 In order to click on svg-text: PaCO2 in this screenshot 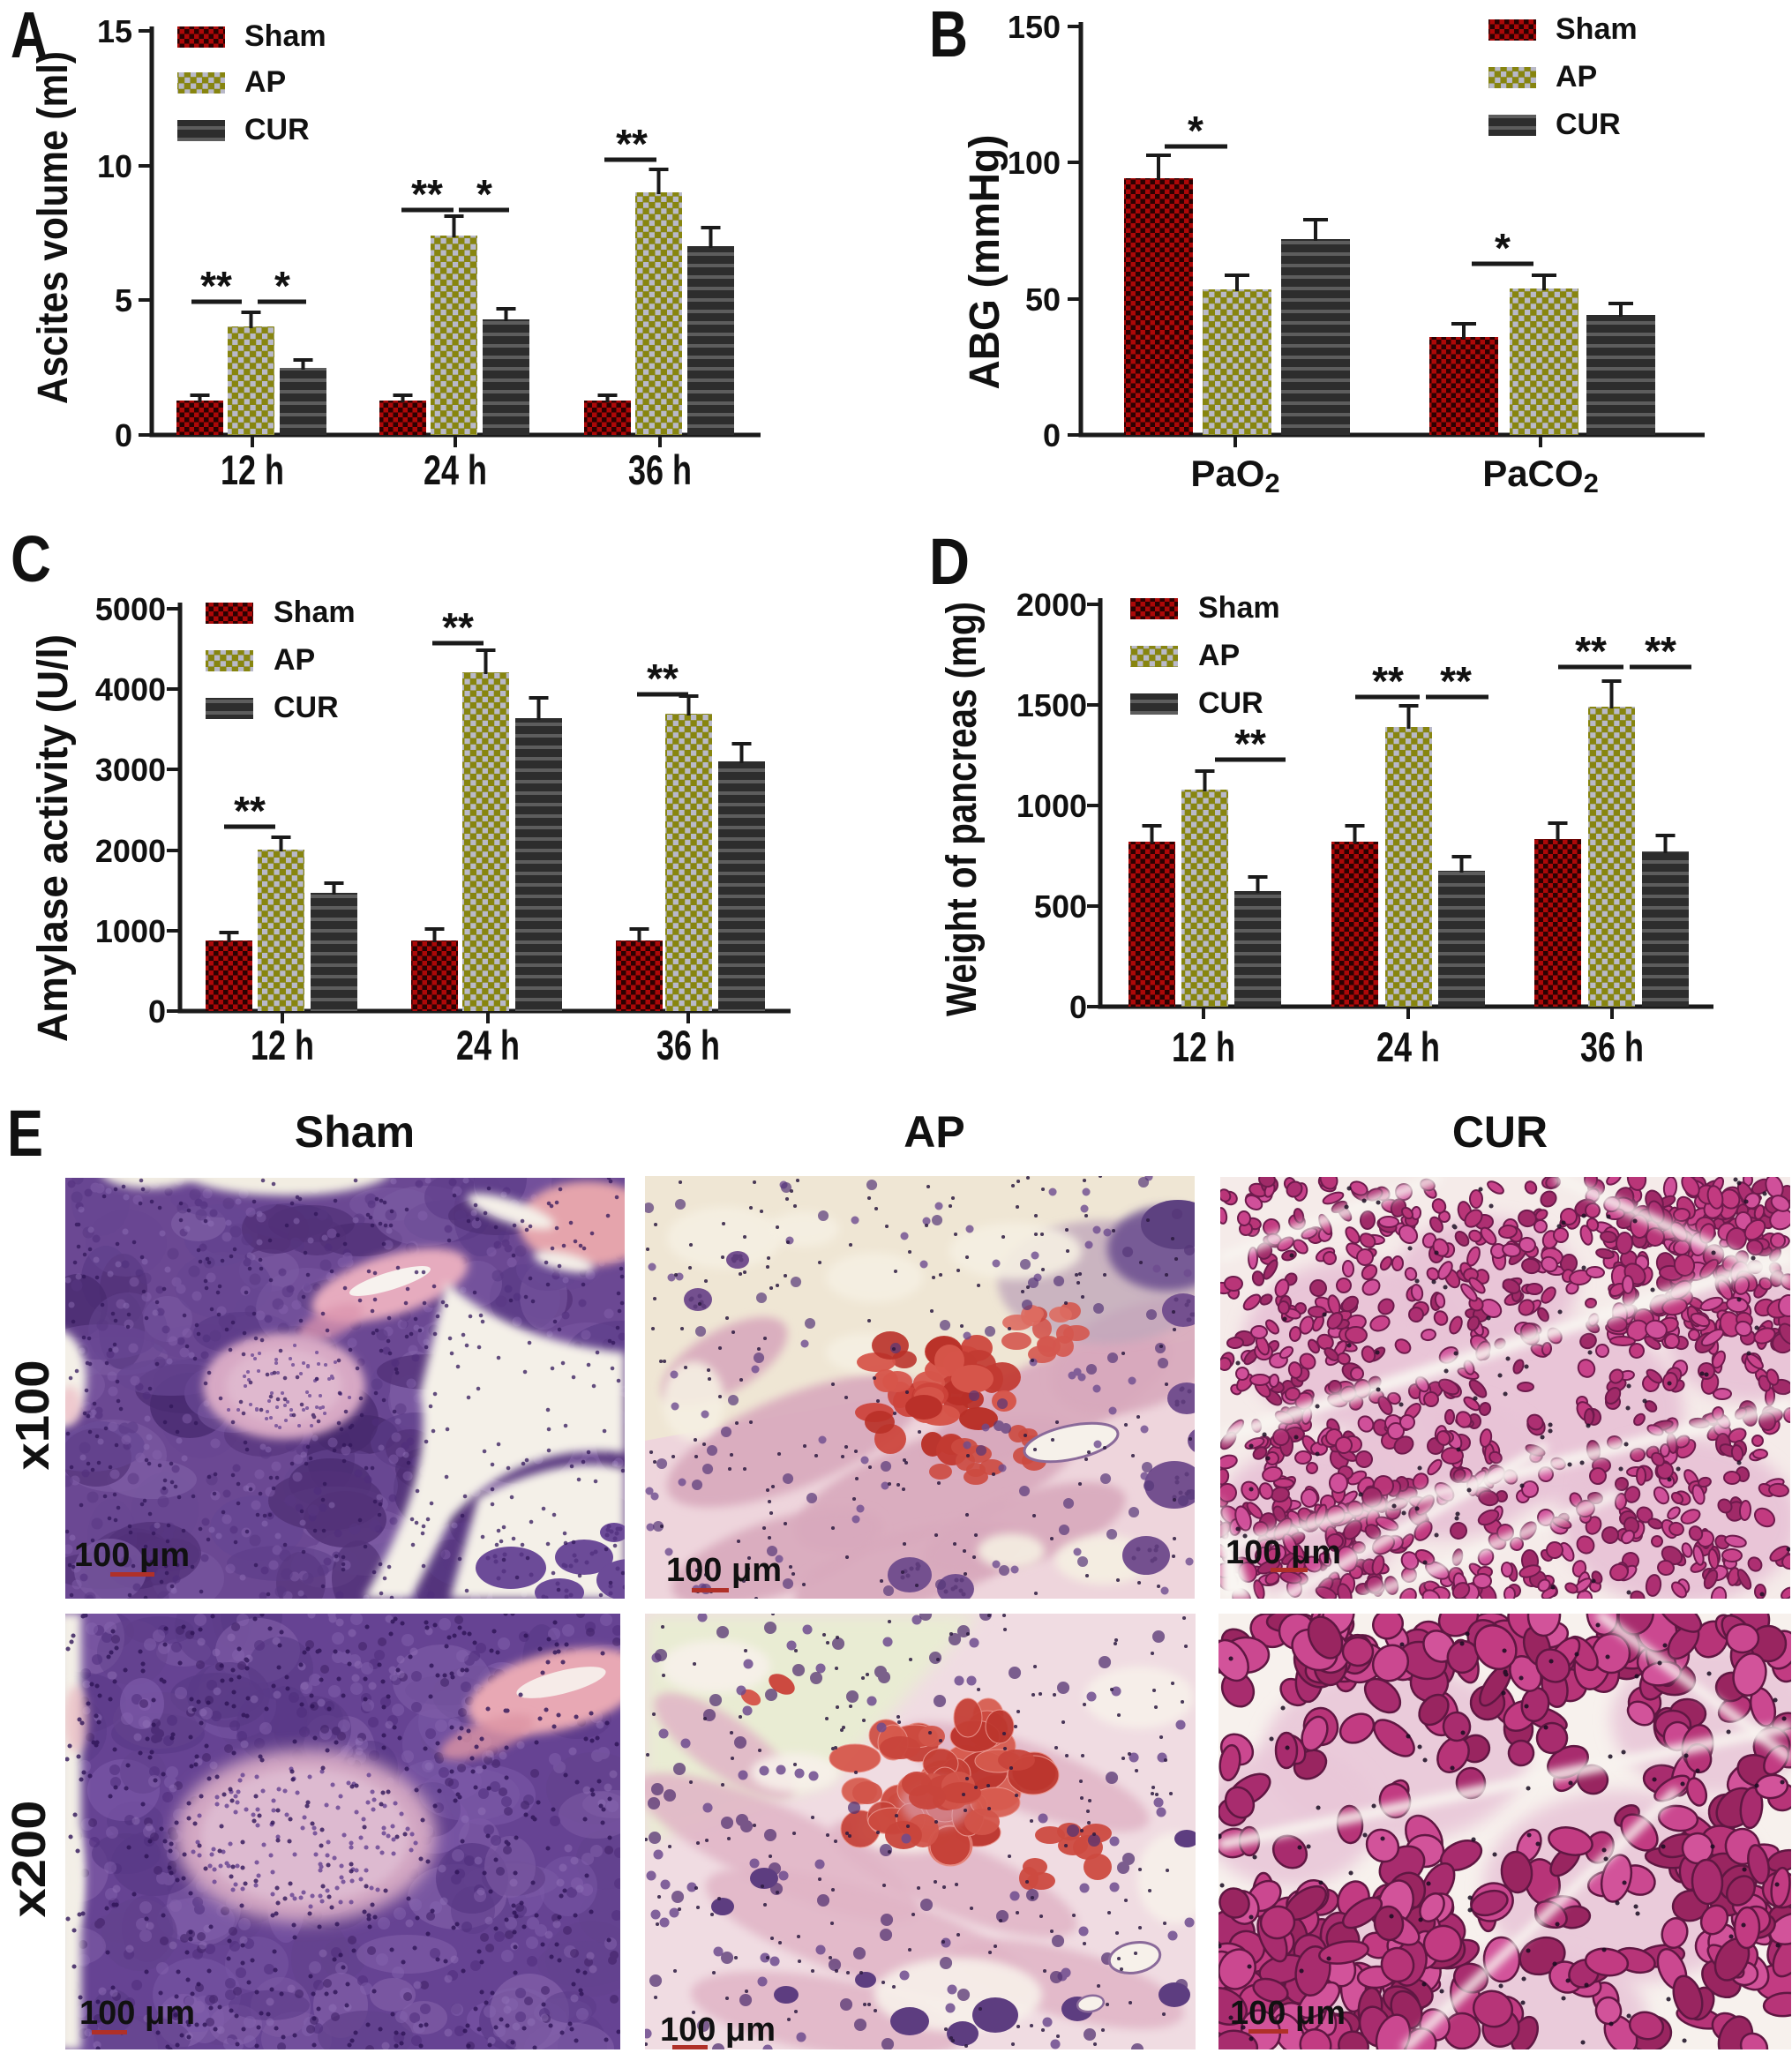, I will do `click(1540, 475)`.